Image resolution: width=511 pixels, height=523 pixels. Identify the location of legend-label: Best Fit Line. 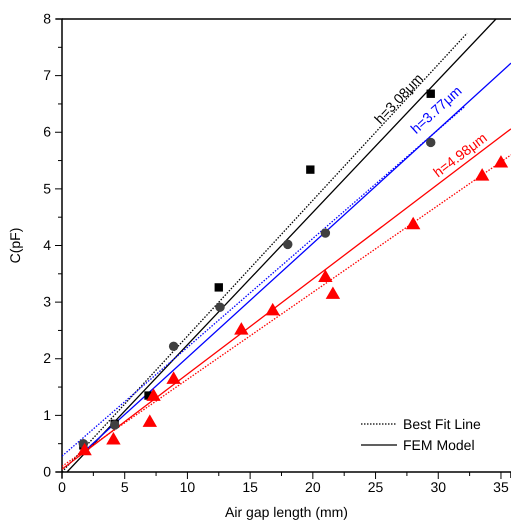
(442, 424).